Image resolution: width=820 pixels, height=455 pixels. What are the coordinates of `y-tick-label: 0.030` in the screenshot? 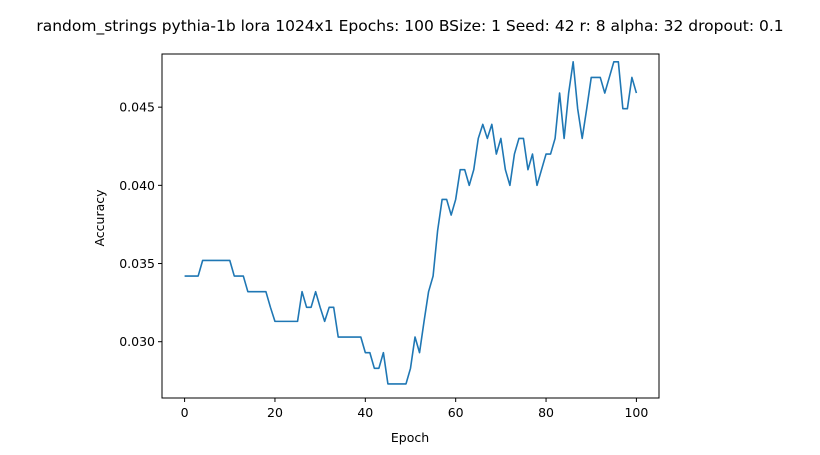 It's located at (137, 341).